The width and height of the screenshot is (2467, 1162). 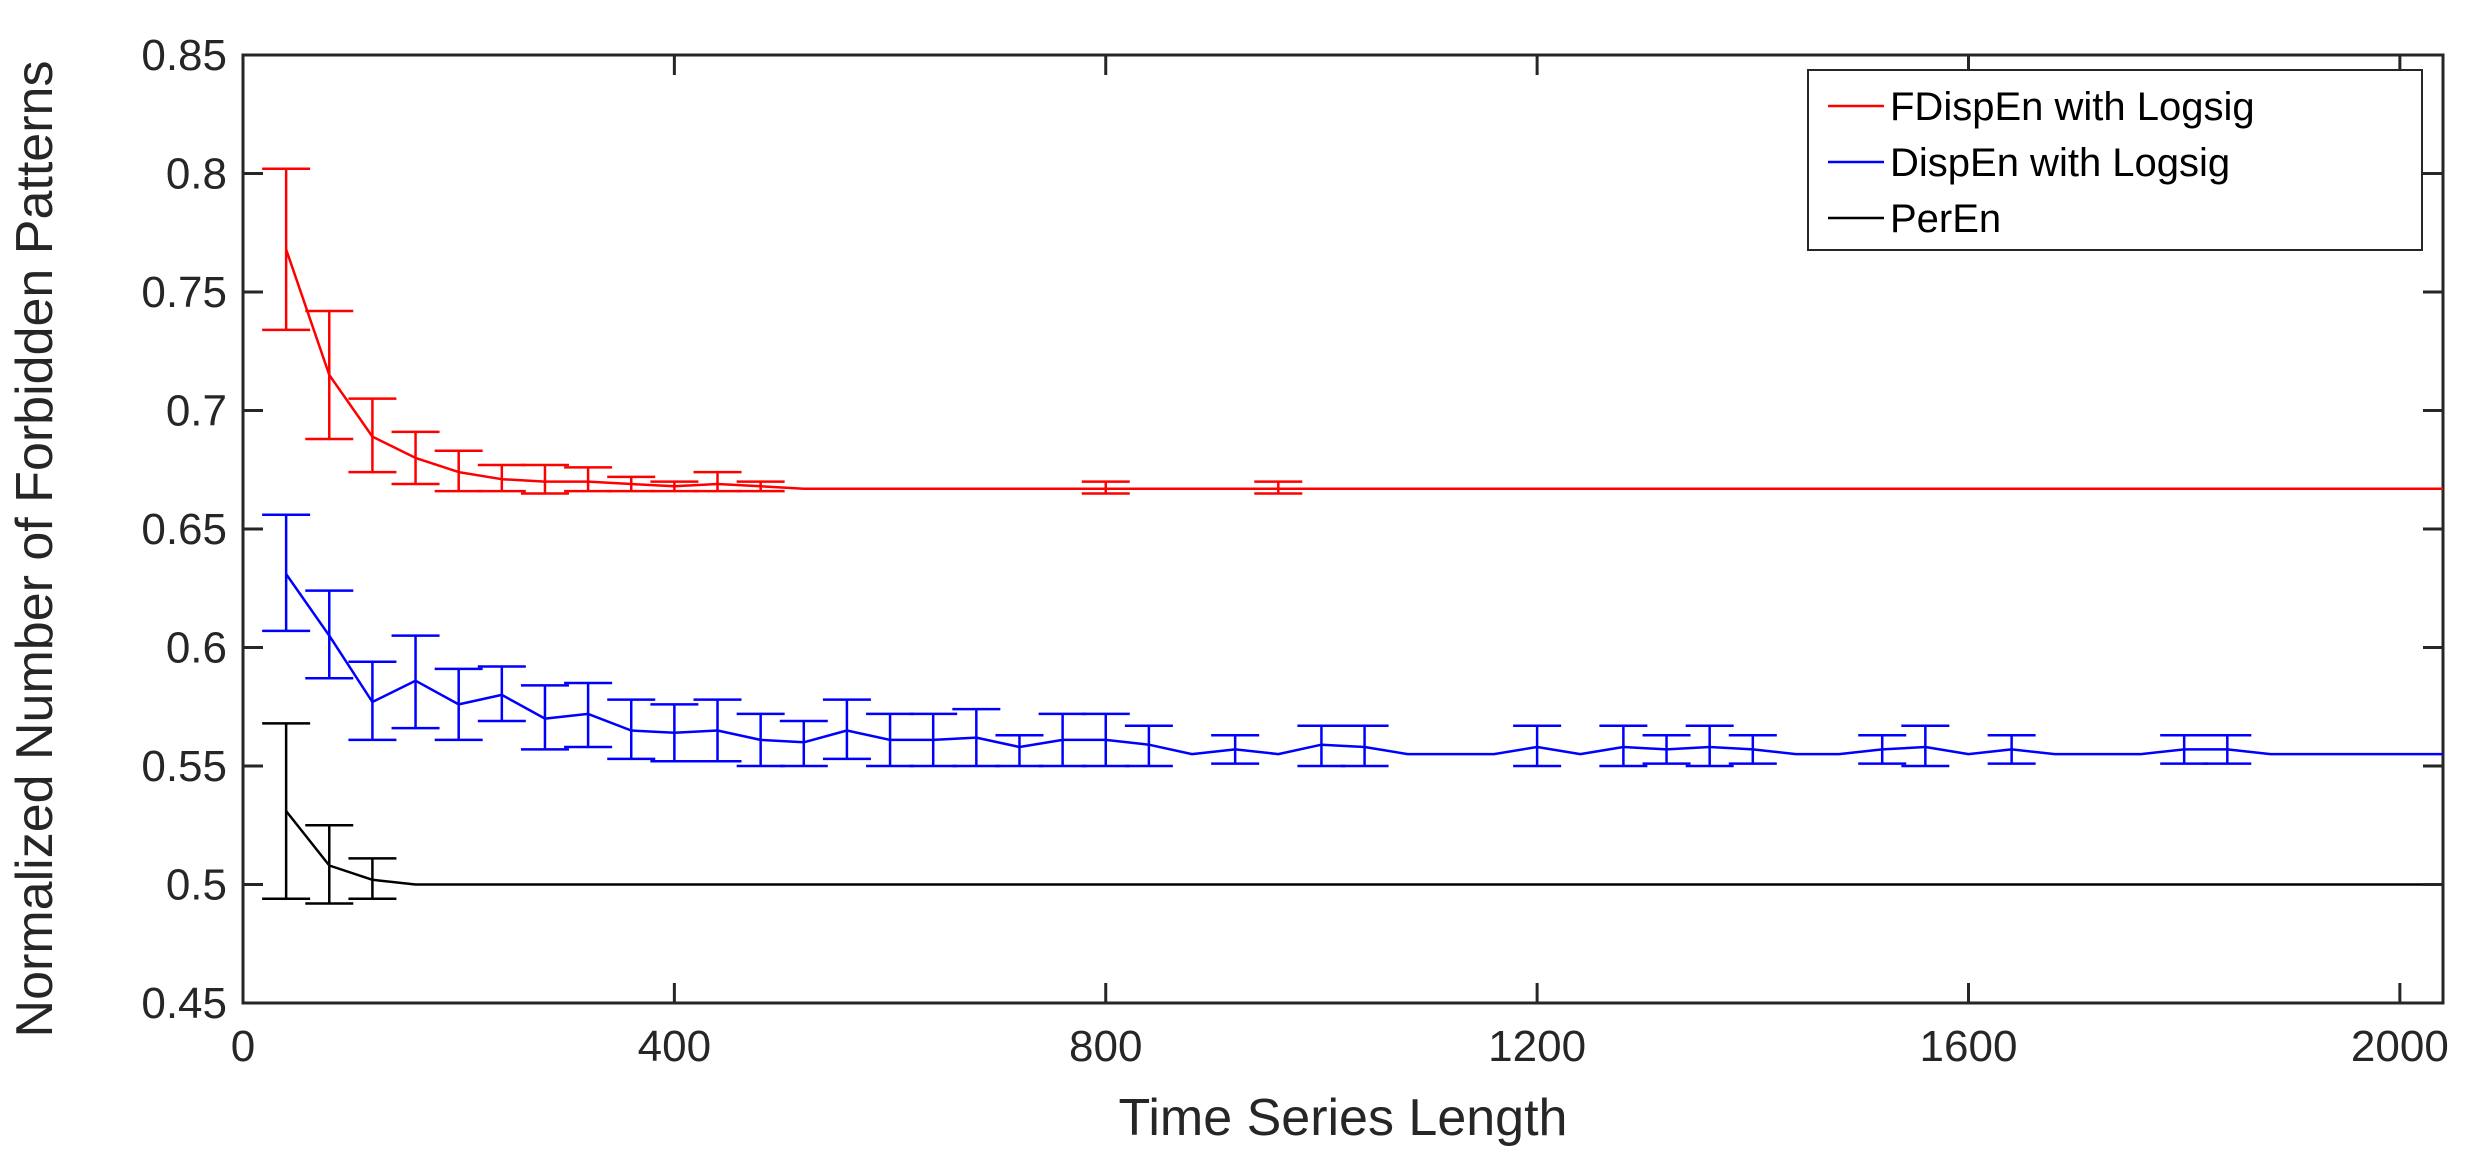 I want to click on x-tick-label: 0, so click(x=243, y=1046).